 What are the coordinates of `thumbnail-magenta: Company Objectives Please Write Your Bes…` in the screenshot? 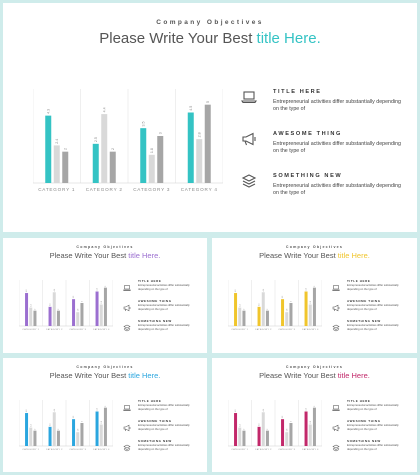 It's located at (314, 415).